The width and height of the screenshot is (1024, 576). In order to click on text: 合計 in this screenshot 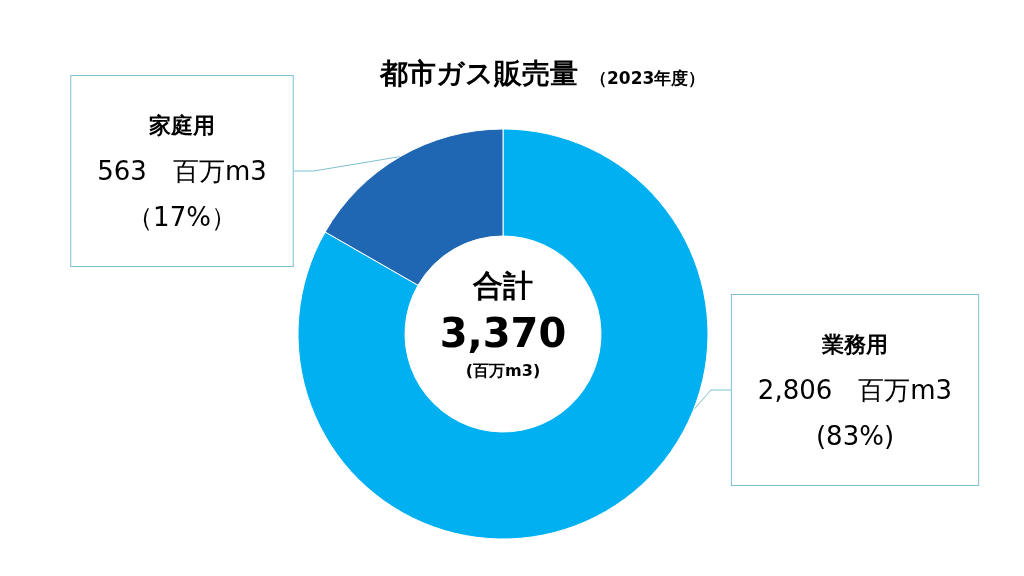, I will do `click(502, 285)`.